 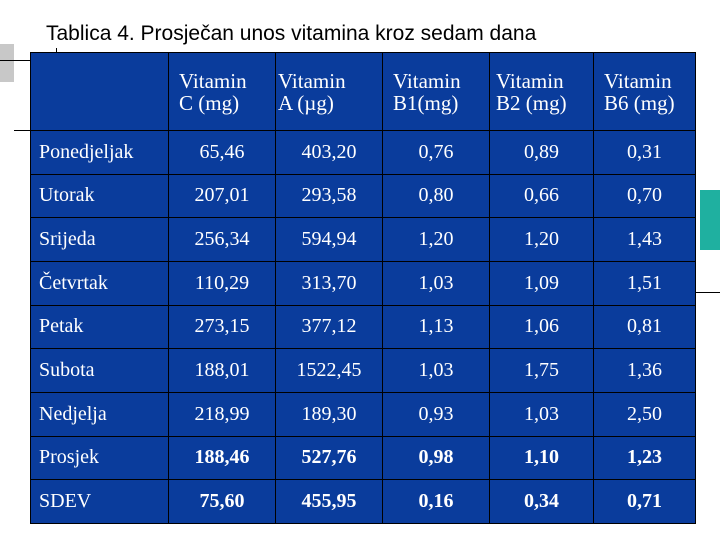 What do you see at coordinates (99, 283) in the screenshot?
I see `row-label: Četvrtak` at bounding box center [99, 283].